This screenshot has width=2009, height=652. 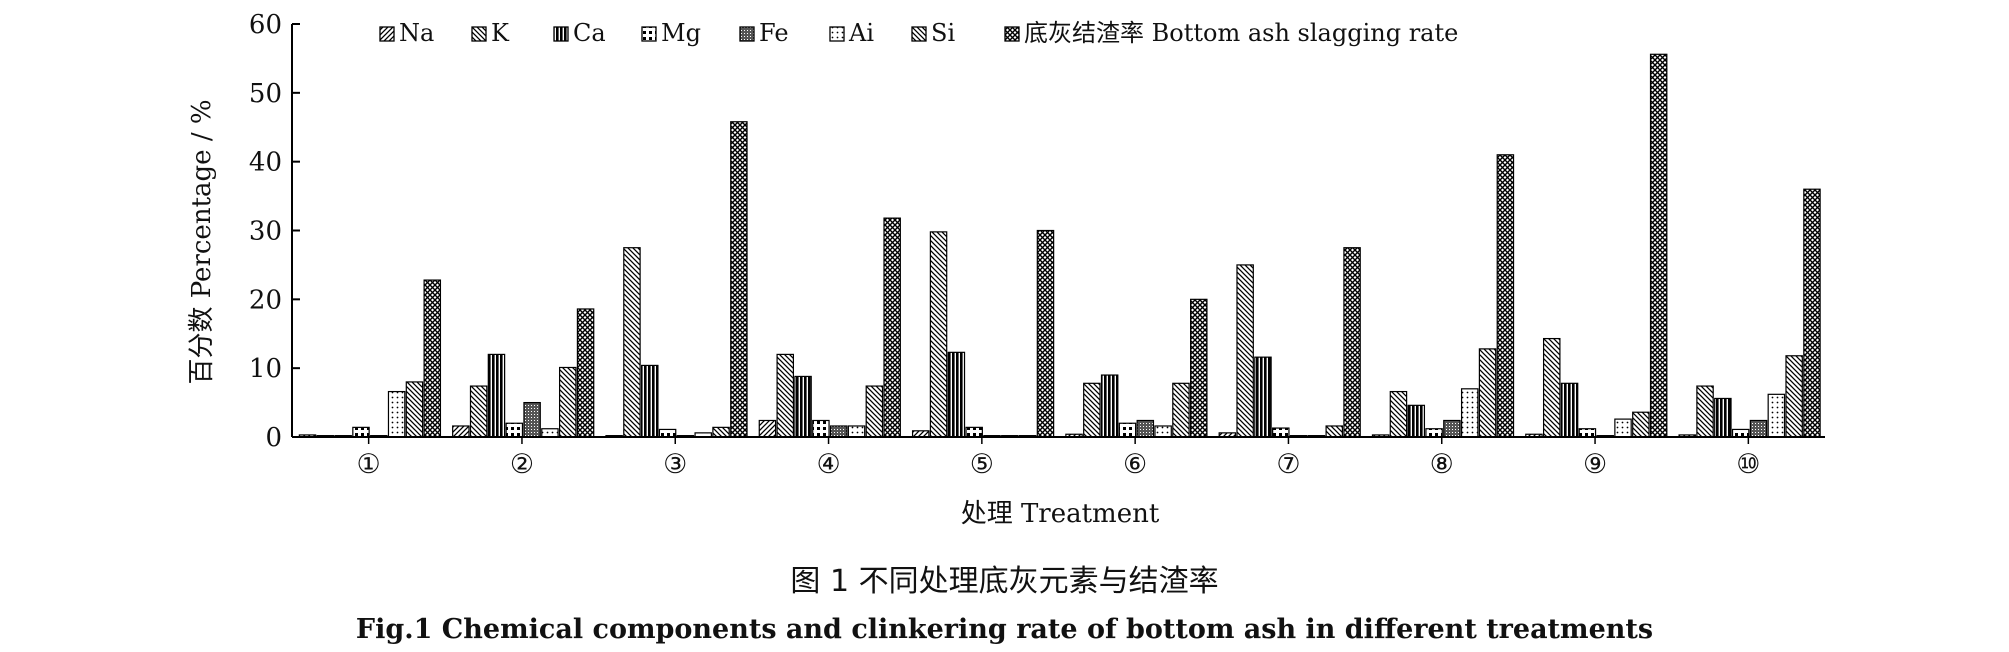 What do you see at coordinates (1058, 458) in the screenshot?
I see `x-axis: ① ② ③ ④ ⑤ ⑥ ⑦ ⑧ ⑨ ⑩` at bounding box center [1058, 458].